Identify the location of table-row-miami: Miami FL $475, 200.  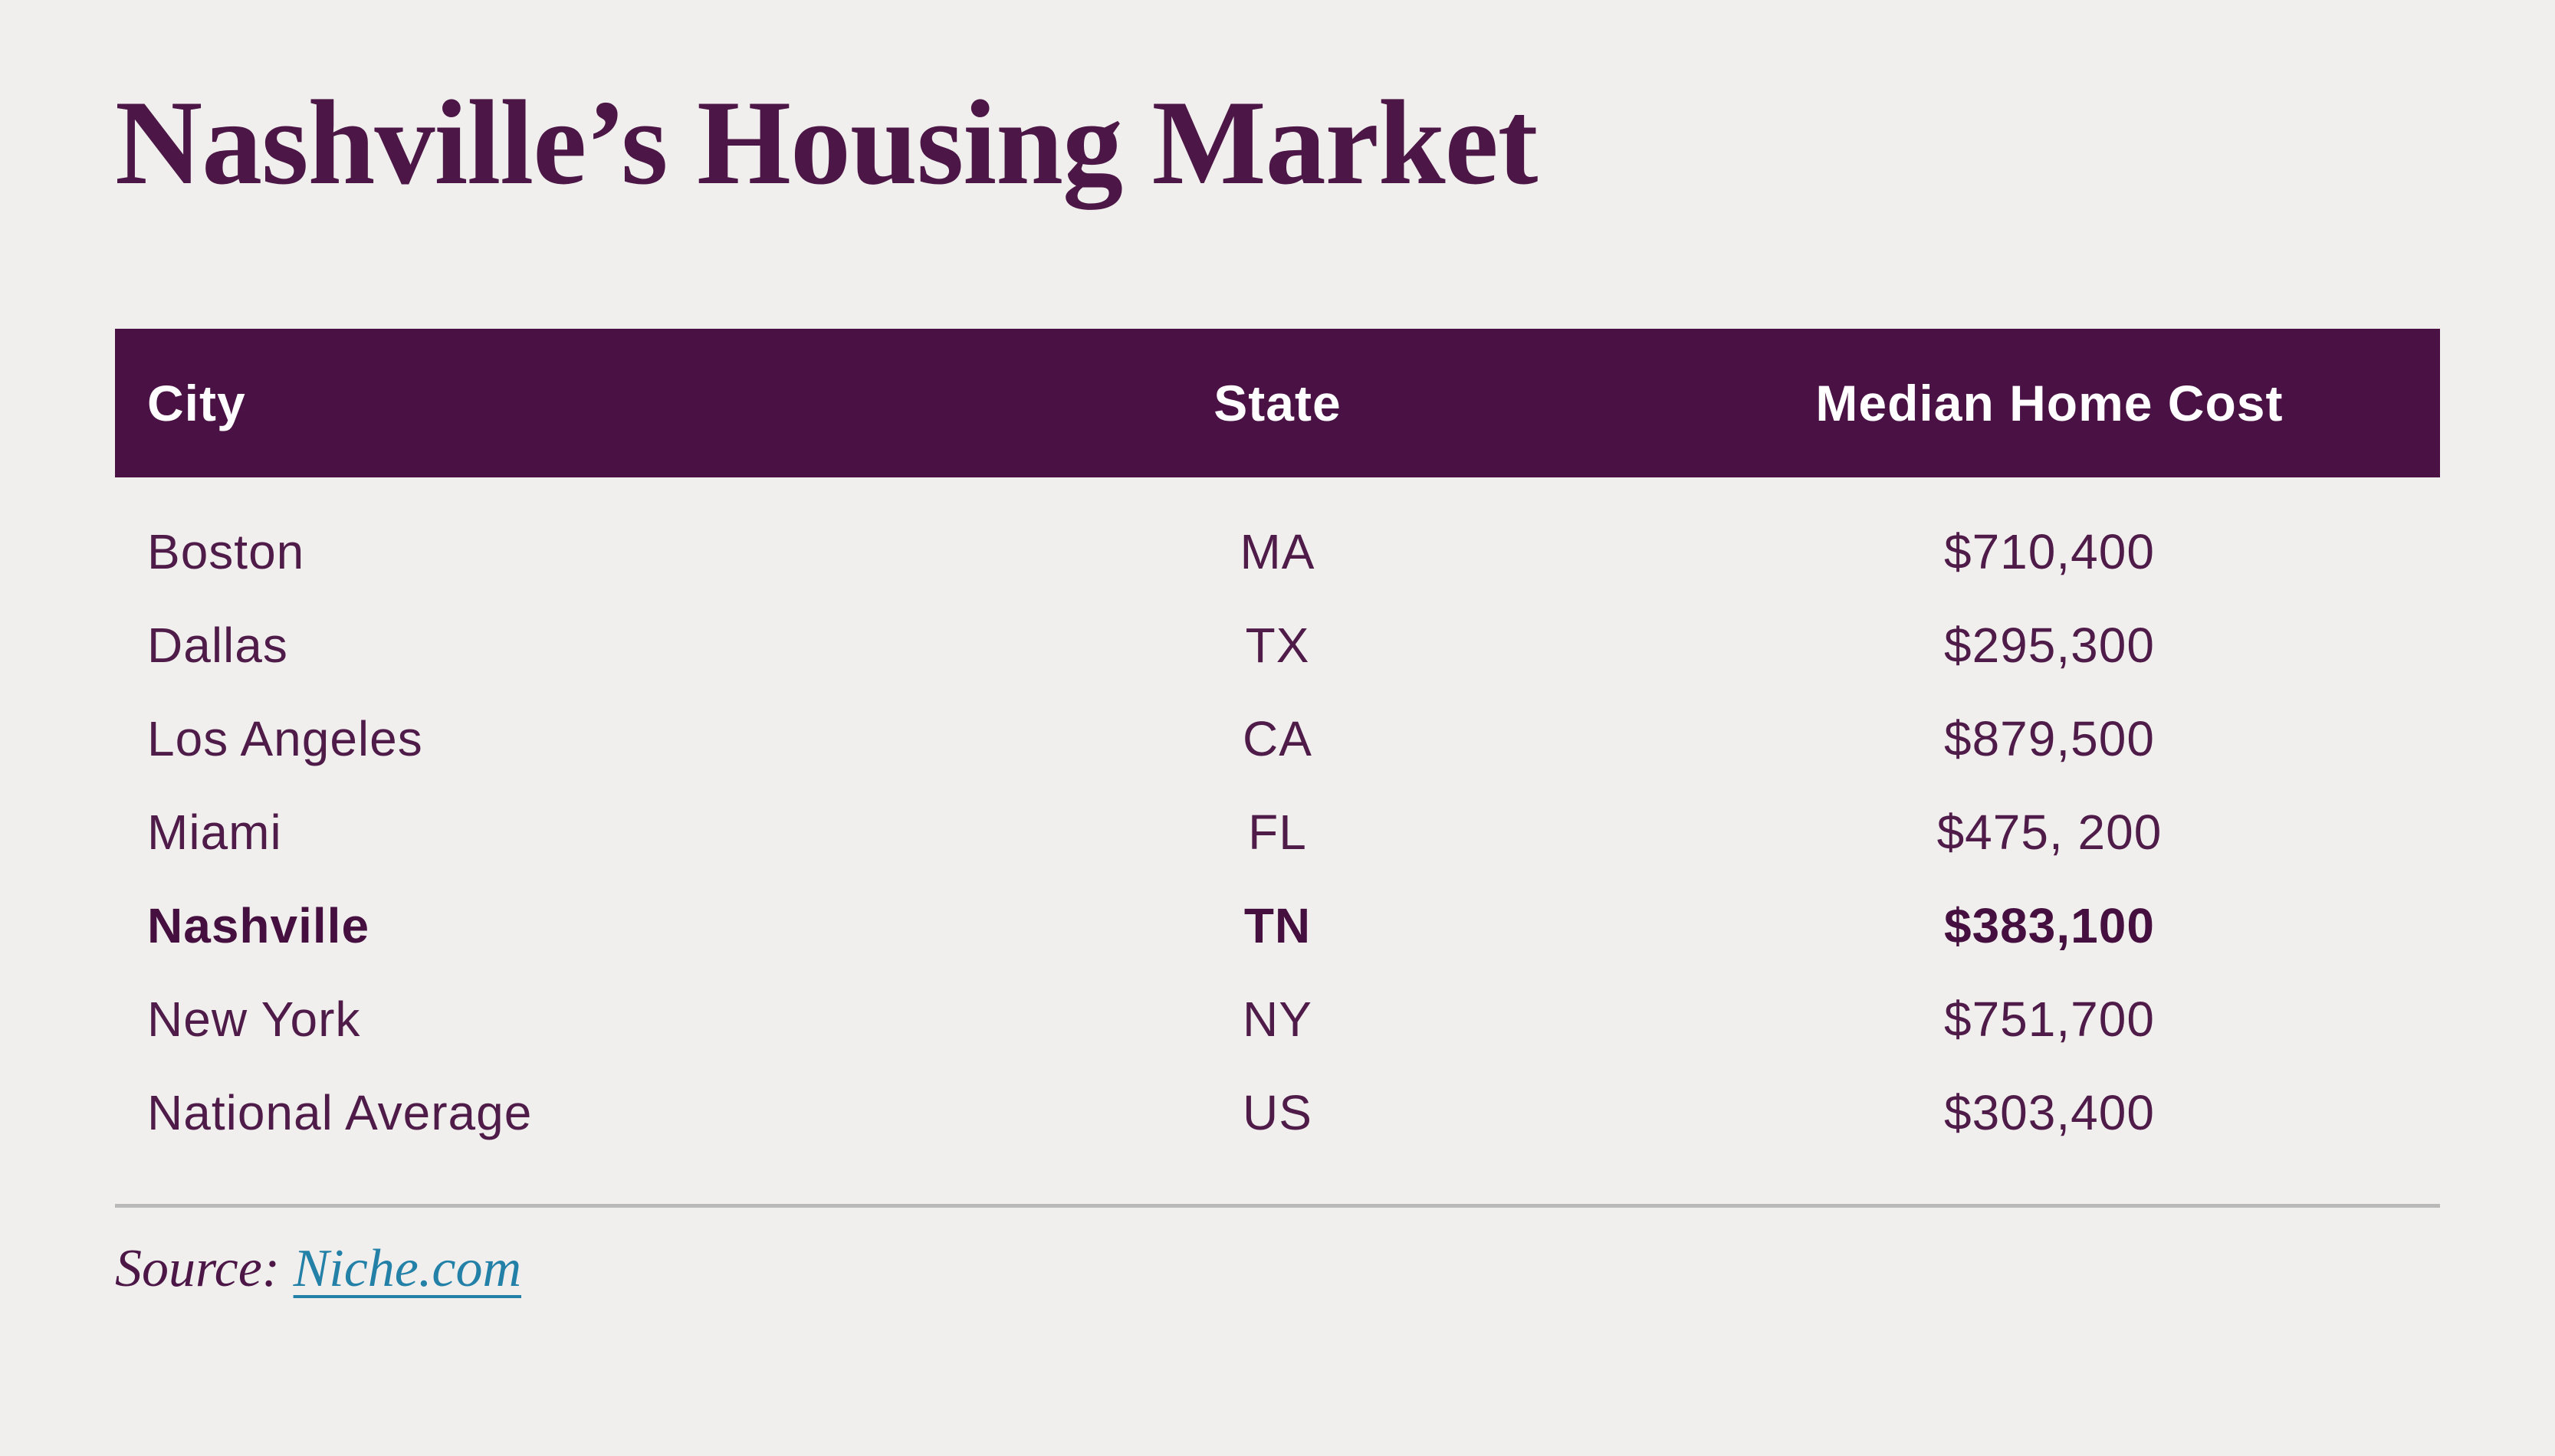
(1277, 832).